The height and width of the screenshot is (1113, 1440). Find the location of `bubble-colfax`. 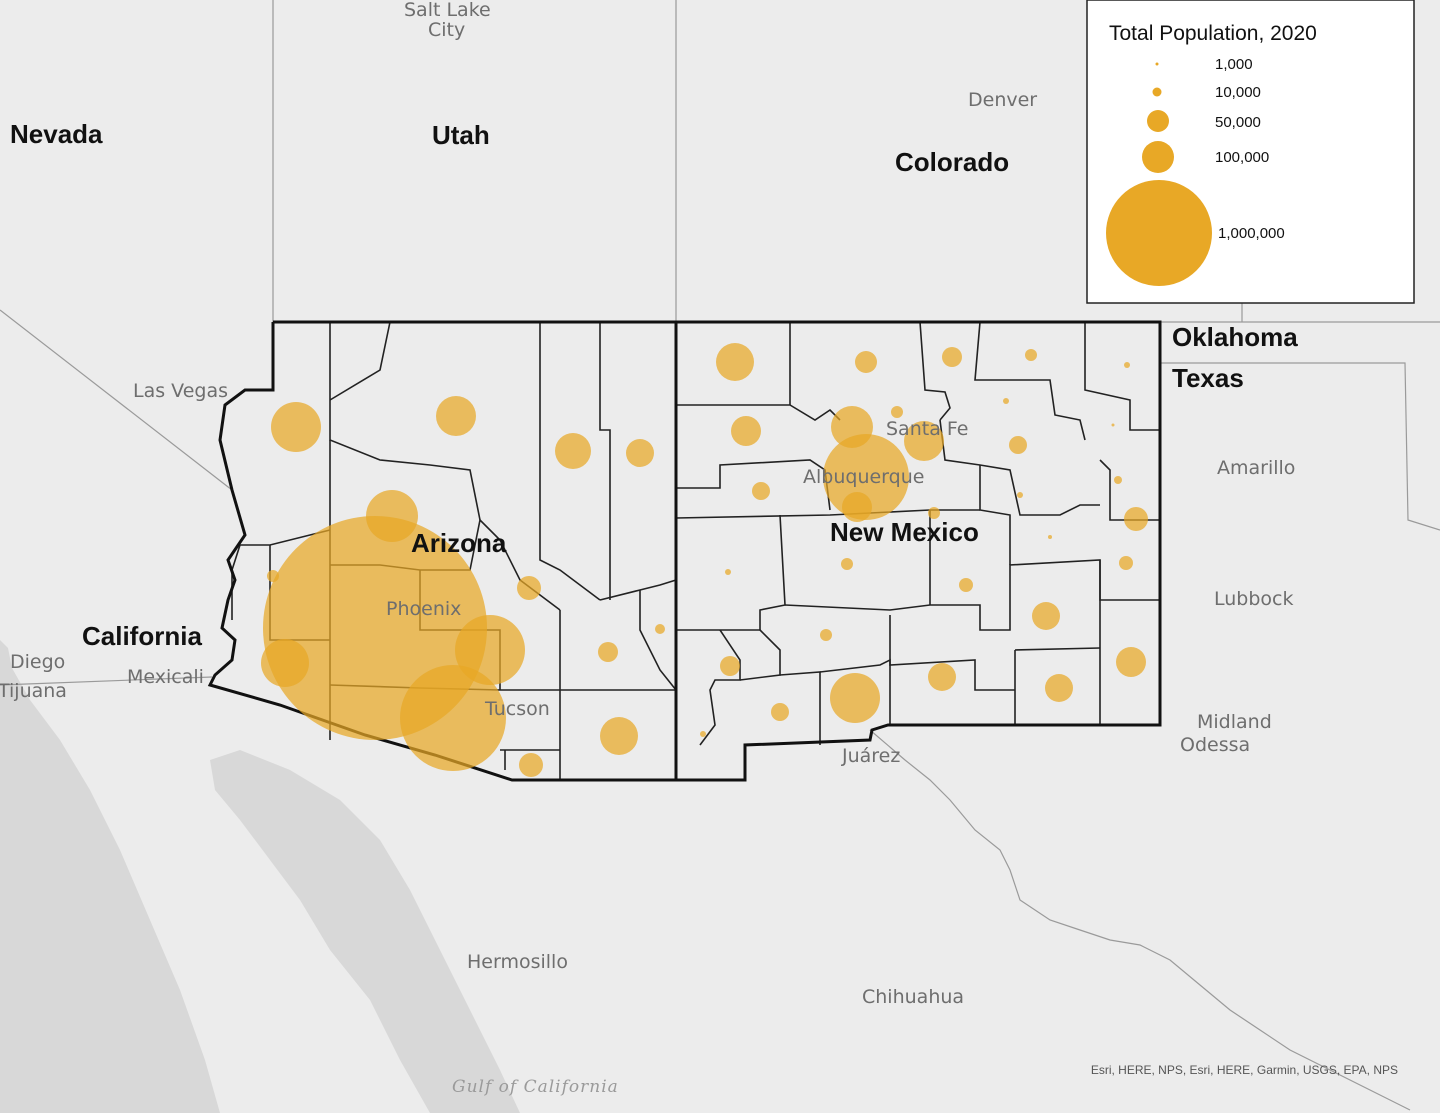

bubble-colfax is located at coordinates (1031, 355).